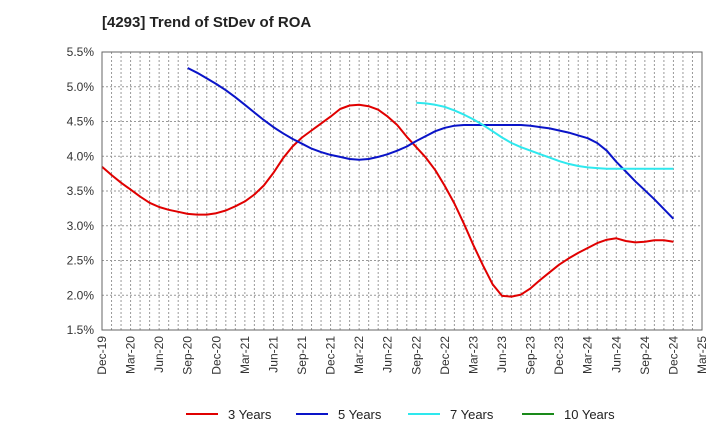 This screenshot has height=440, width=720. I want to click on x-tick-label: Dec-19, so click(102, 355).